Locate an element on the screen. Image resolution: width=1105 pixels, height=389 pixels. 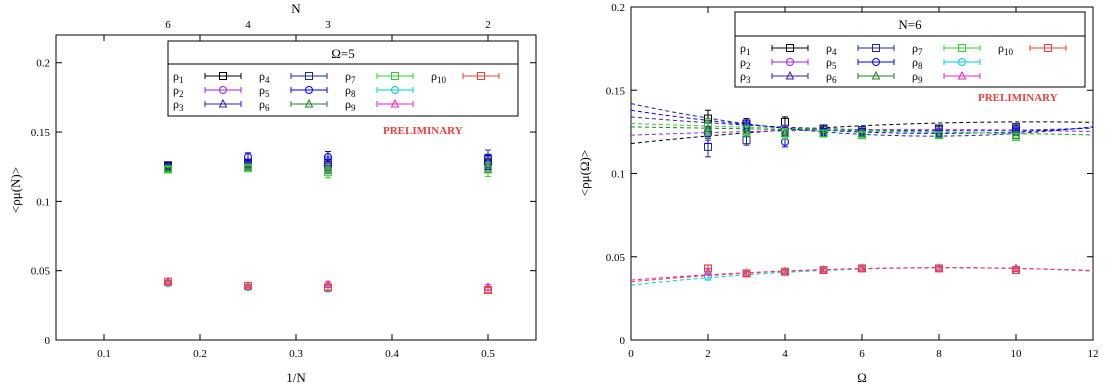
legend-entry-rho-1: ρ1 is located at coordinates (774, 49).